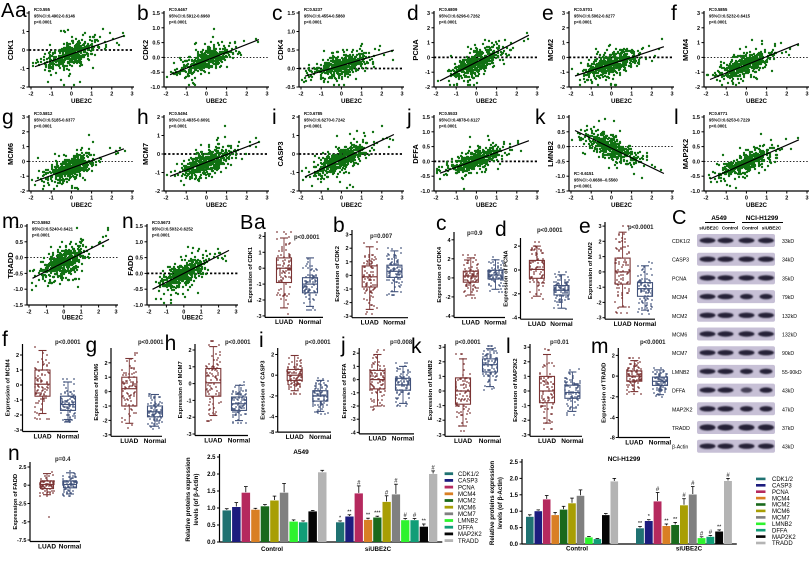  What do you see at coordinates (425, 192) in the screenshot?
I see `svg-text: -1.0` at bounding box center [425, 192].